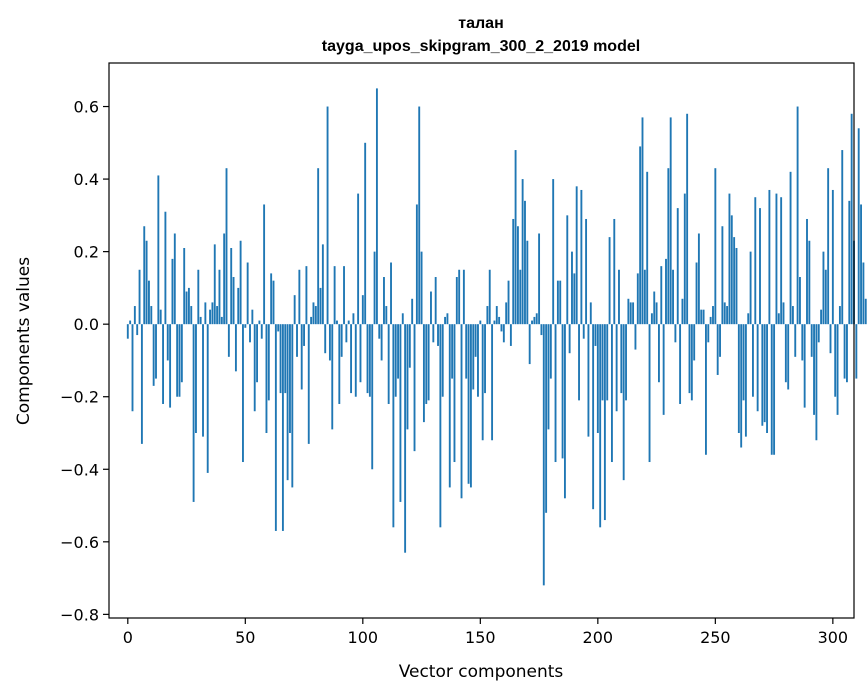 The width and height of the screenshot is (867, 696). What do you see at coordinates (480, 23) in the screenshot?
I see `chart-title: талан` at bounding box center [480, 23].